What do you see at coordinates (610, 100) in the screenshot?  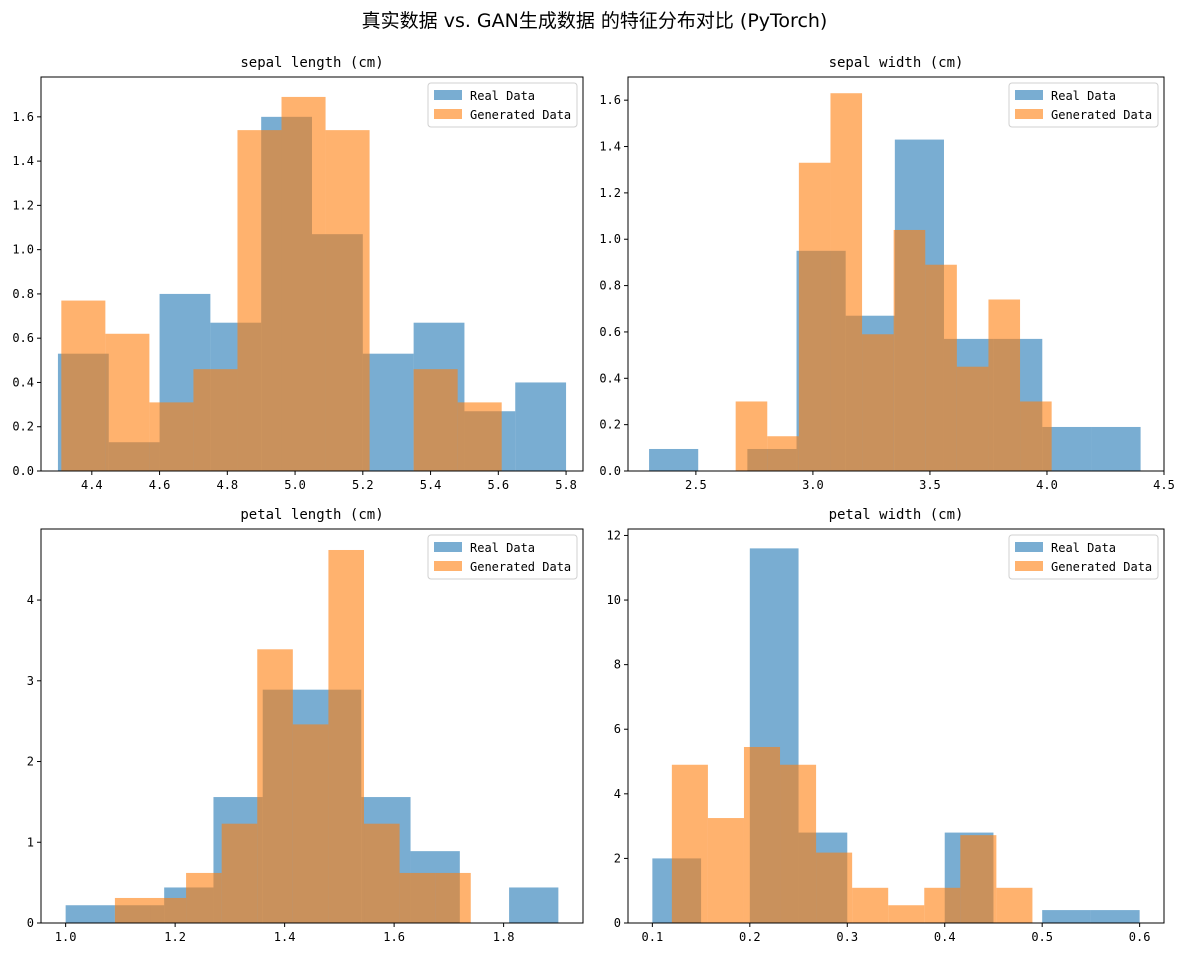 I see `y-tick-label: 1.6` at bounding box center [610, 100].